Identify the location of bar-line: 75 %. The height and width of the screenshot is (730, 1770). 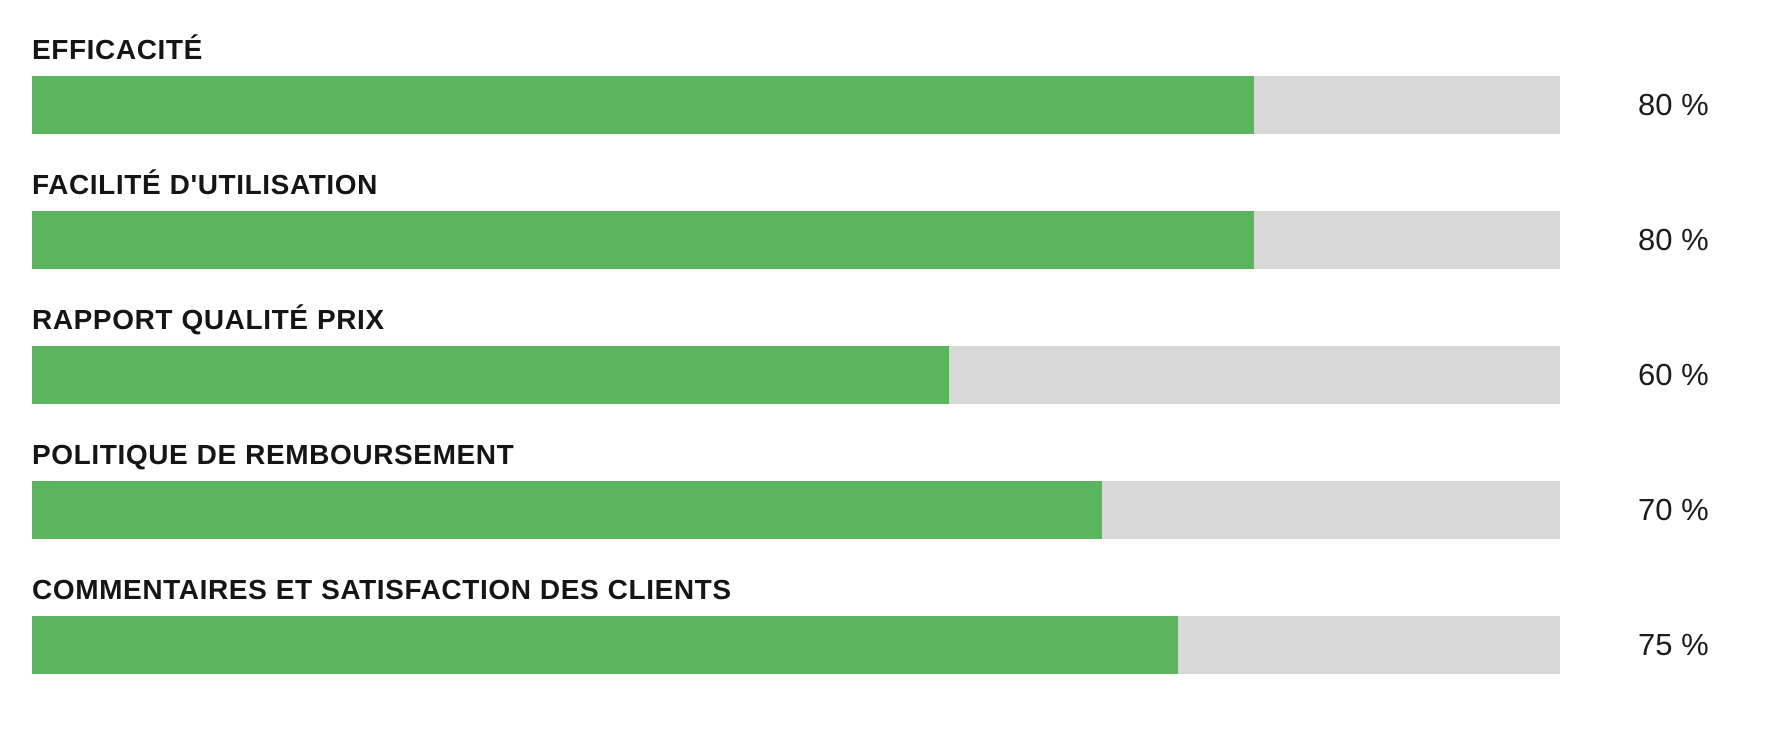
(901, 645).